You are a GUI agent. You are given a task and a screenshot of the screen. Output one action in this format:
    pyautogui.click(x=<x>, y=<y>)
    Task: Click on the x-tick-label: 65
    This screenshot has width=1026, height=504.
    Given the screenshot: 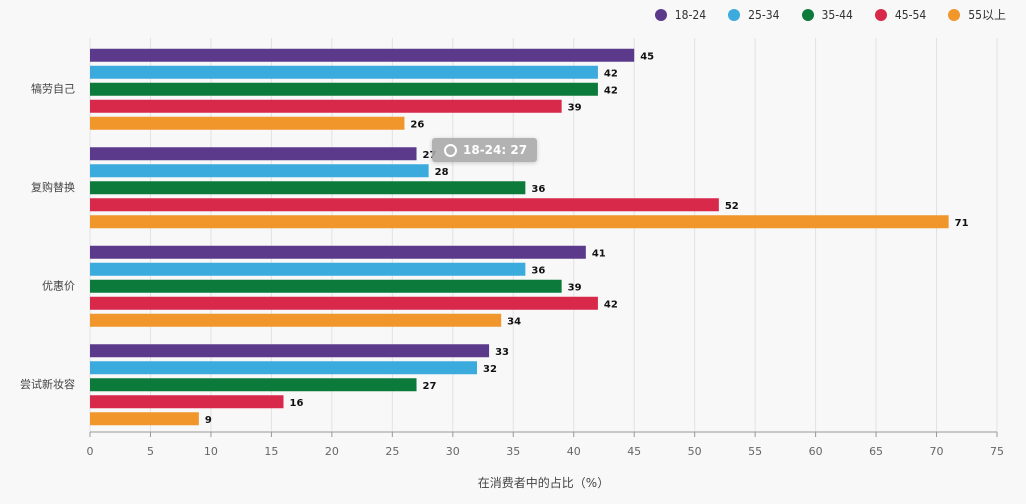 What is the action you would take?
    pyautogui.click(x=876, y=451)
    